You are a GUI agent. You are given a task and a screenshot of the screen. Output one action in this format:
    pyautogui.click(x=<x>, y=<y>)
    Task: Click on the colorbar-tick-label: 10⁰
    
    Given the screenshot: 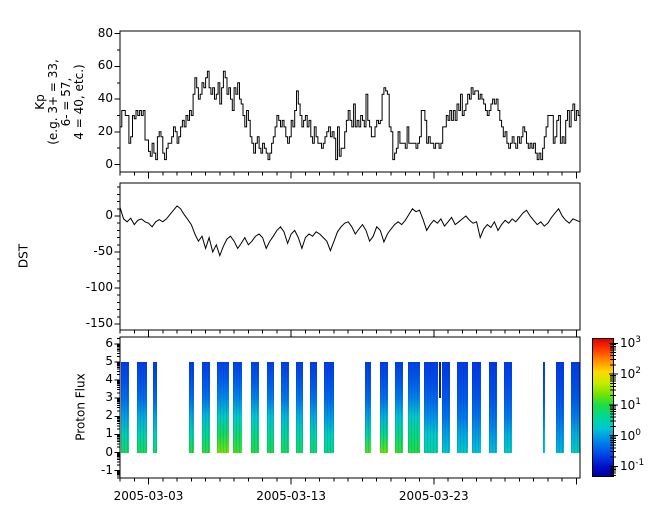 What is the action you would take?
    pyautogui.click(x=631, y=435)
    